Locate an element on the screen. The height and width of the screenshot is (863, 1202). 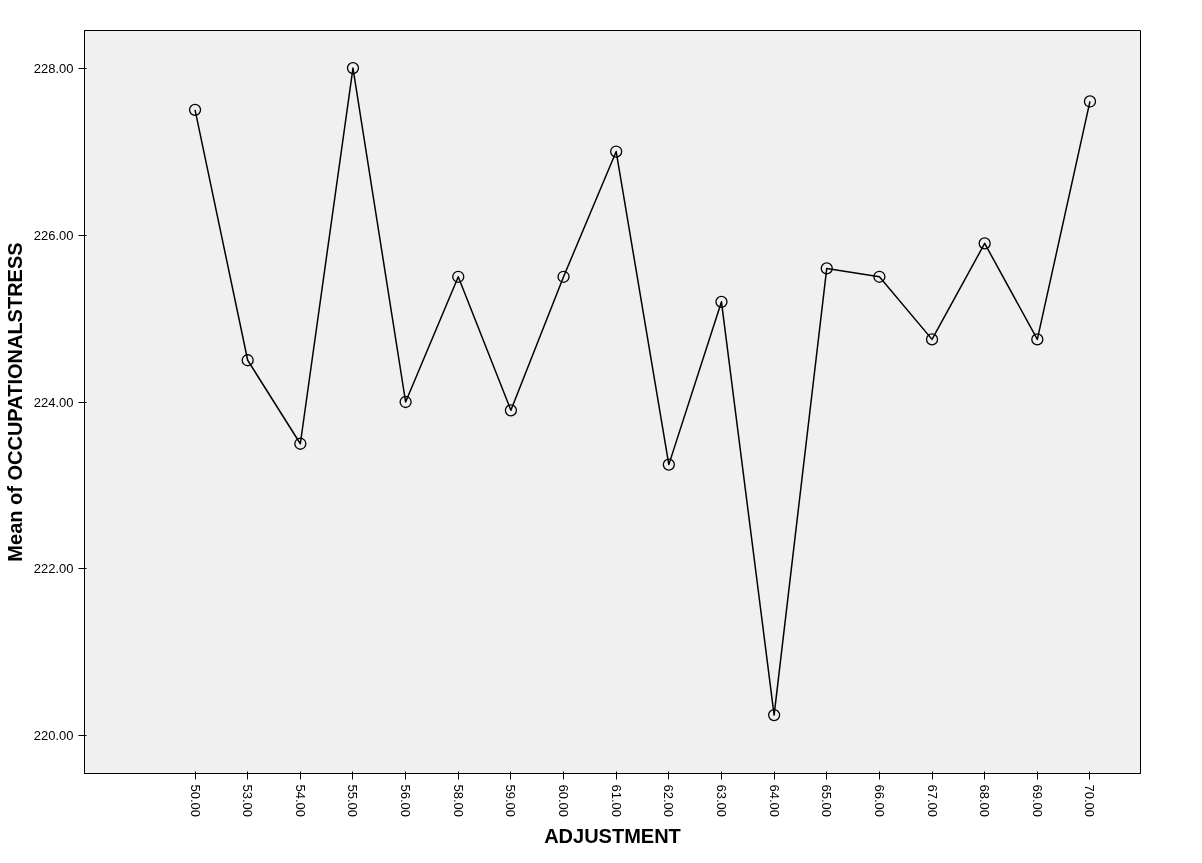
x-tick-label: 58.00 is located at coordinates (458, 801).